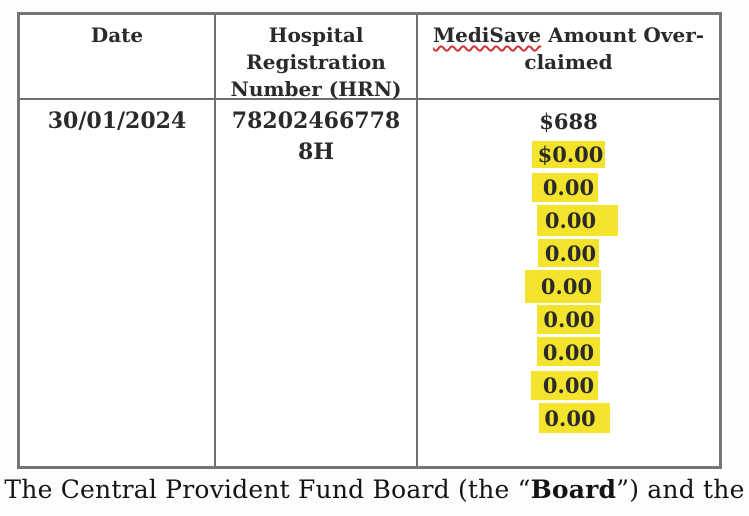 The image size is (749, 516). What do you see at coordinates (267, 489) in the screenshot?
I see `footer-prefix: The Central Provident Fund Board (the “` at bounding box center [267, 489].